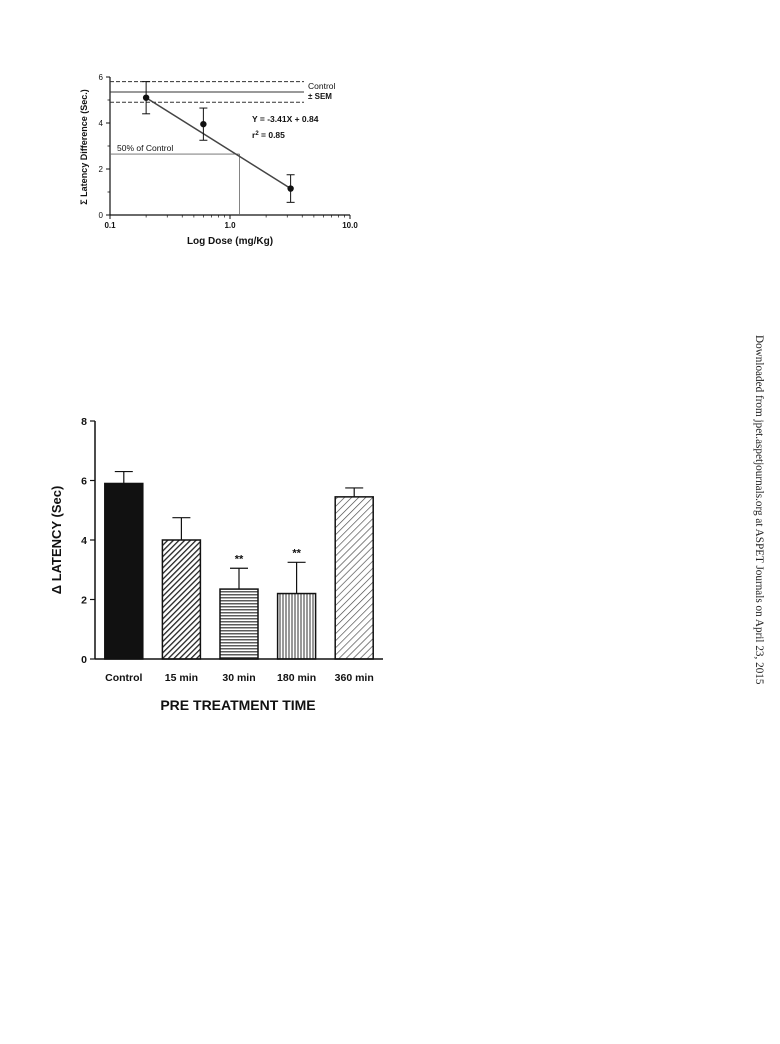 This screenshot has width=780, height=1044. I want to click on chart1-x-tick-label: 1.0, so click(230, 225).